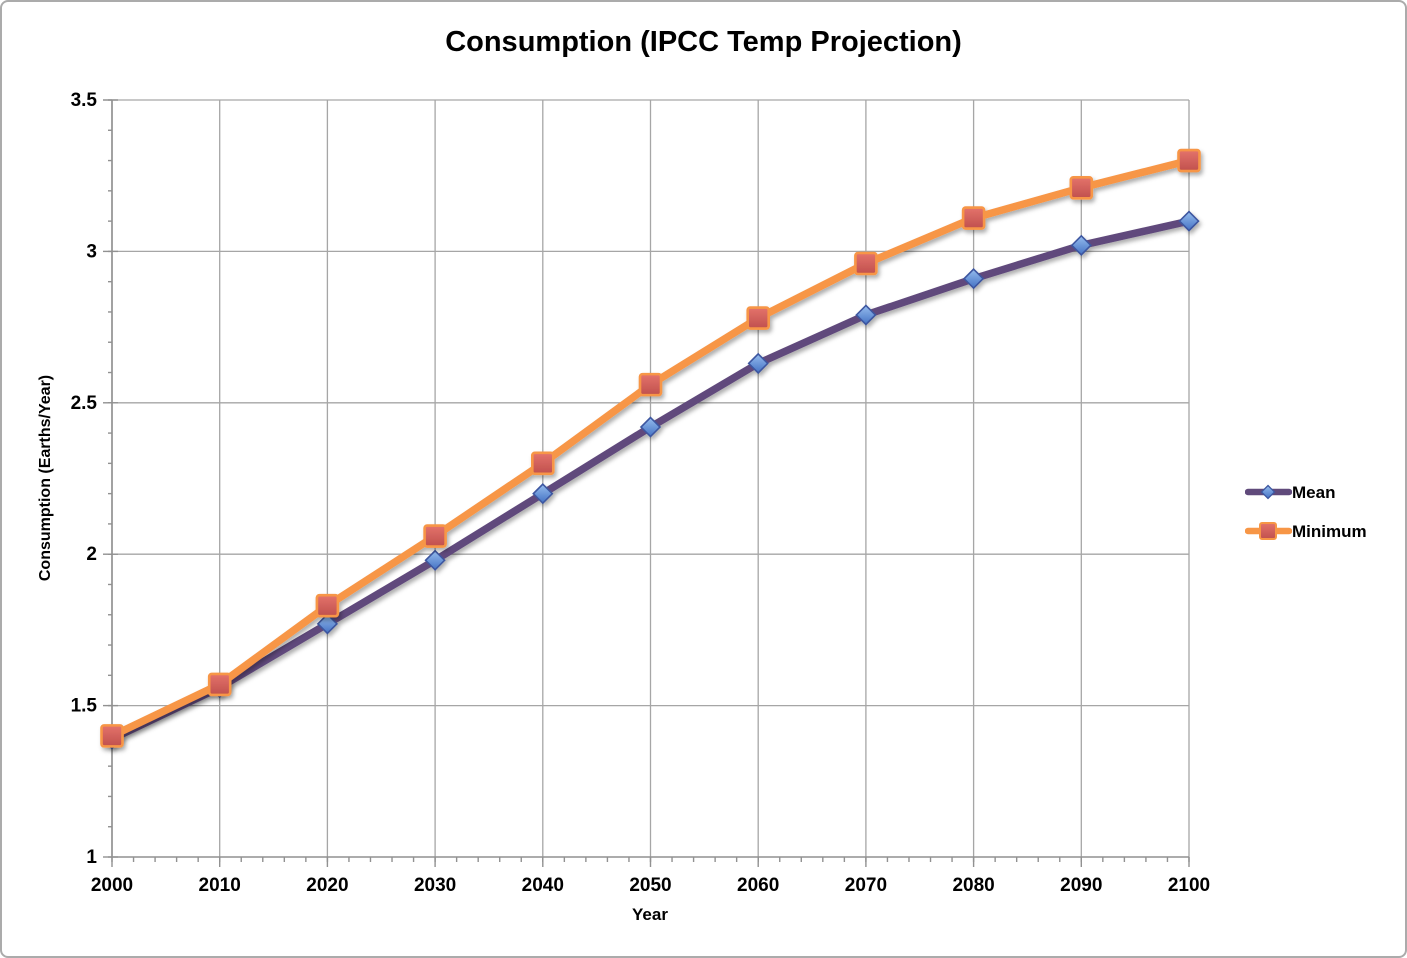  Describe the element at coordinates (112, 885) in the screenshot. I see `x-tick-label: 2000` at that location.